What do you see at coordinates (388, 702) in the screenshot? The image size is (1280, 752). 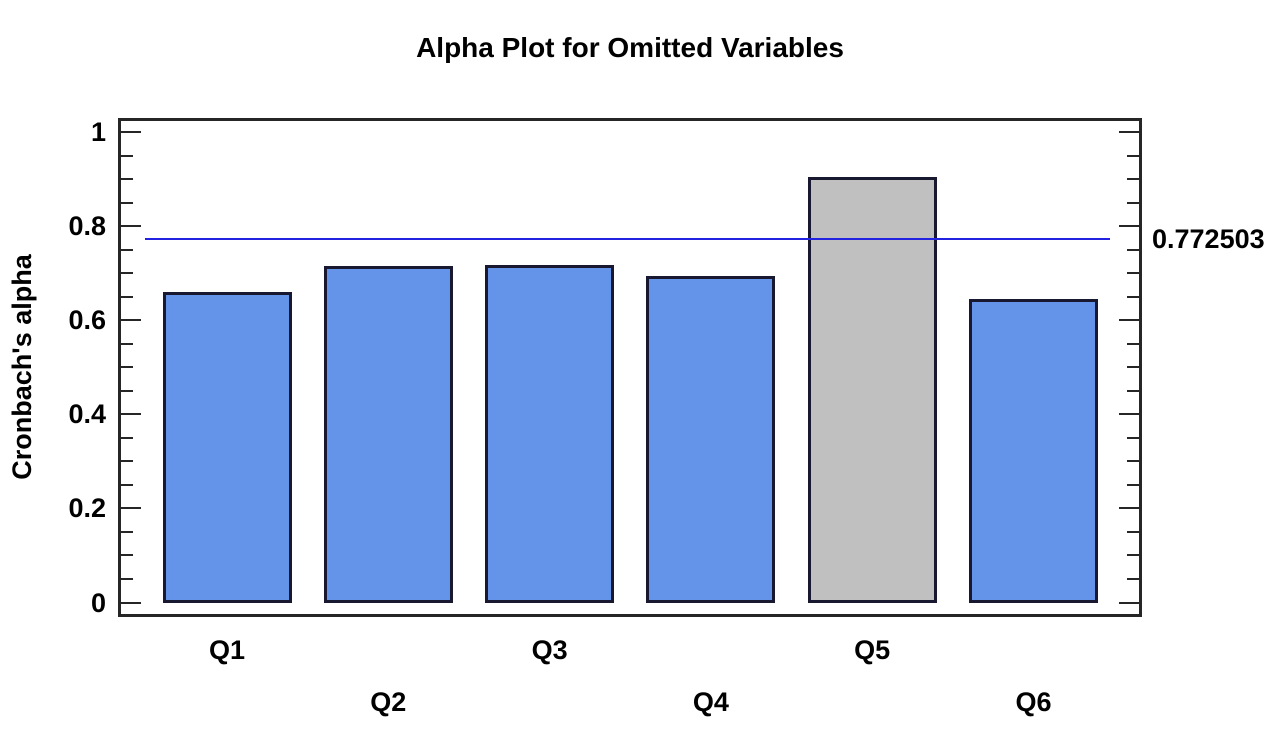 I see `x-axis-label-Q2: Q2` at bounding box center [388, 702].